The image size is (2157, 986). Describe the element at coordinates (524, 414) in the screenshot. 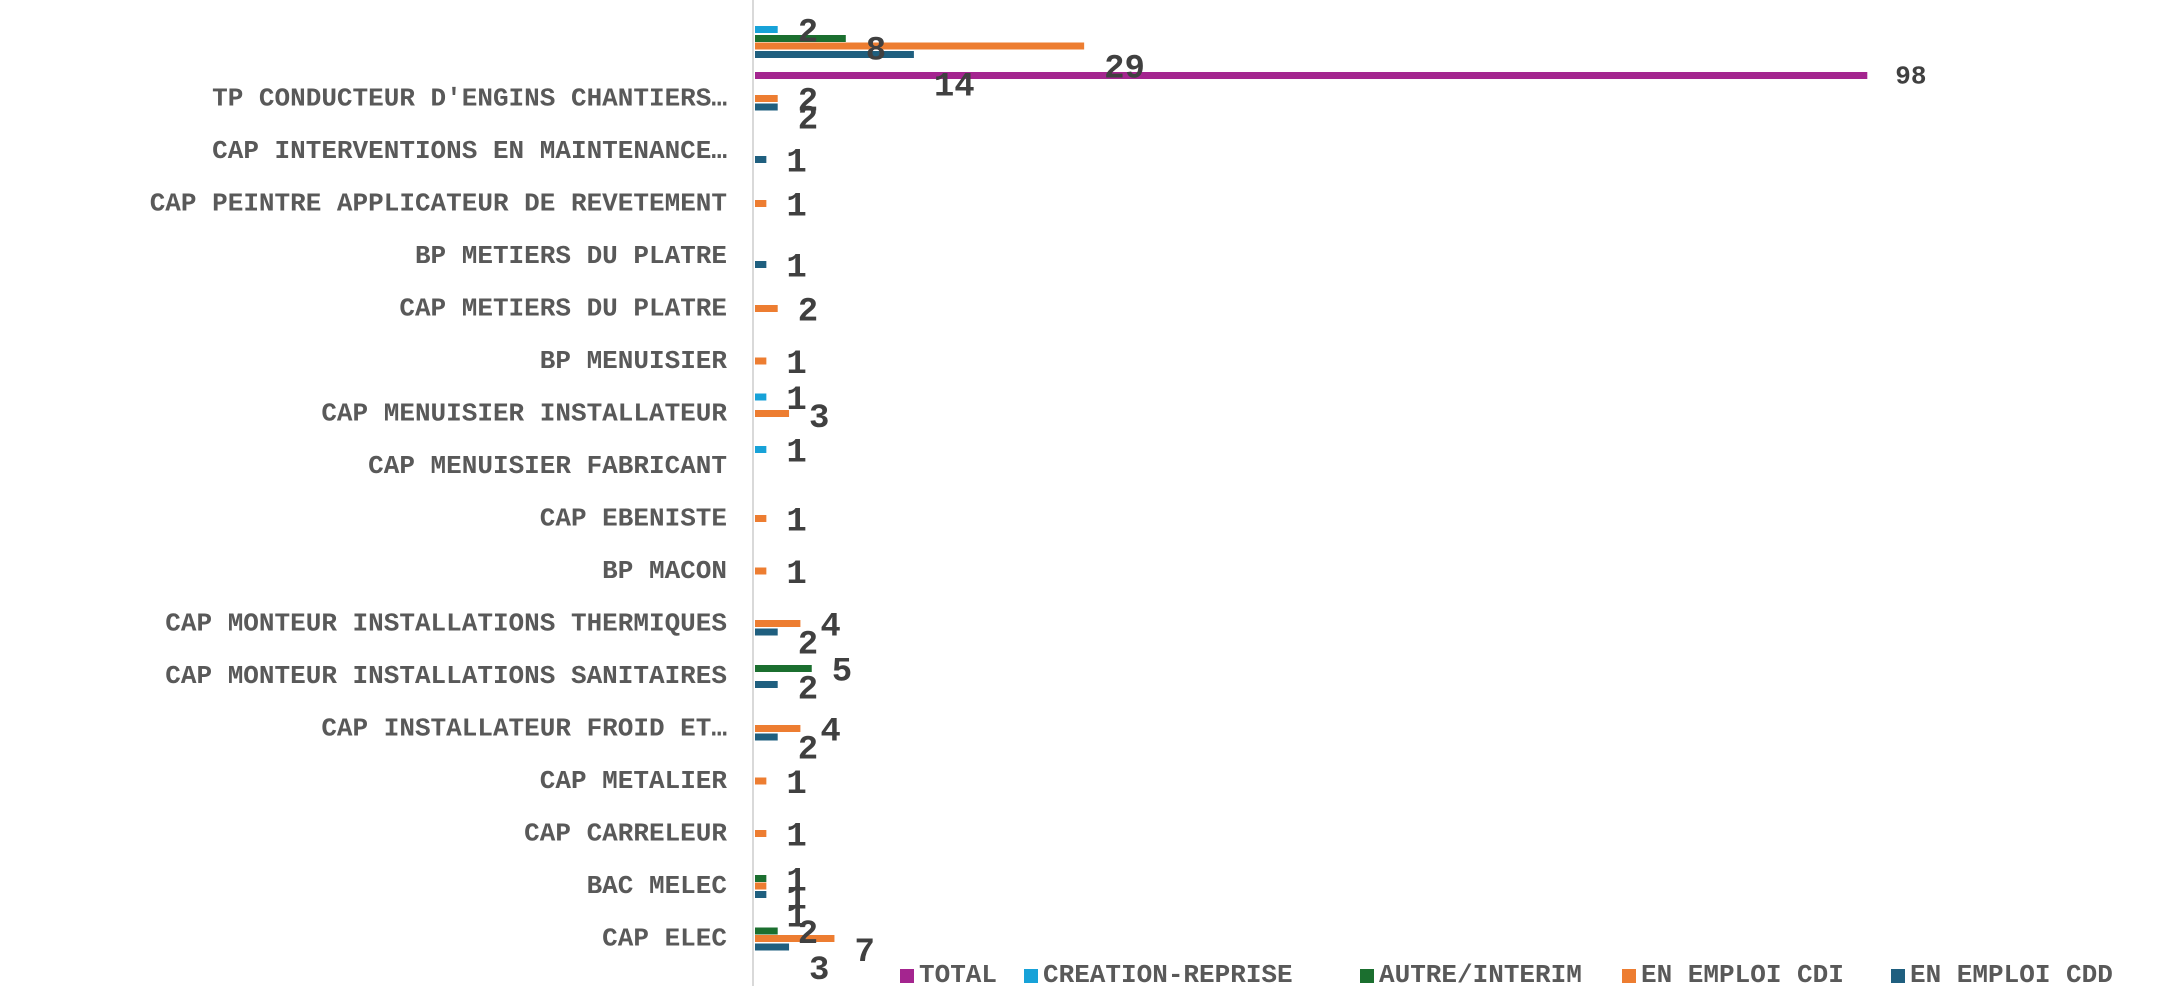

I see `category-label: CAP MENUISIER INSTALLATEUR` at that location.